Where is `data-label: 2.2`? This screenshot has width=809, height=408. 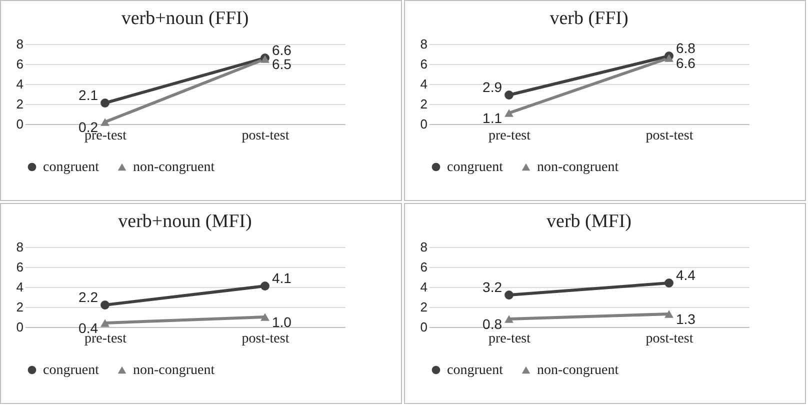 data-label: 2.2 is located at coordinates (88, 297).